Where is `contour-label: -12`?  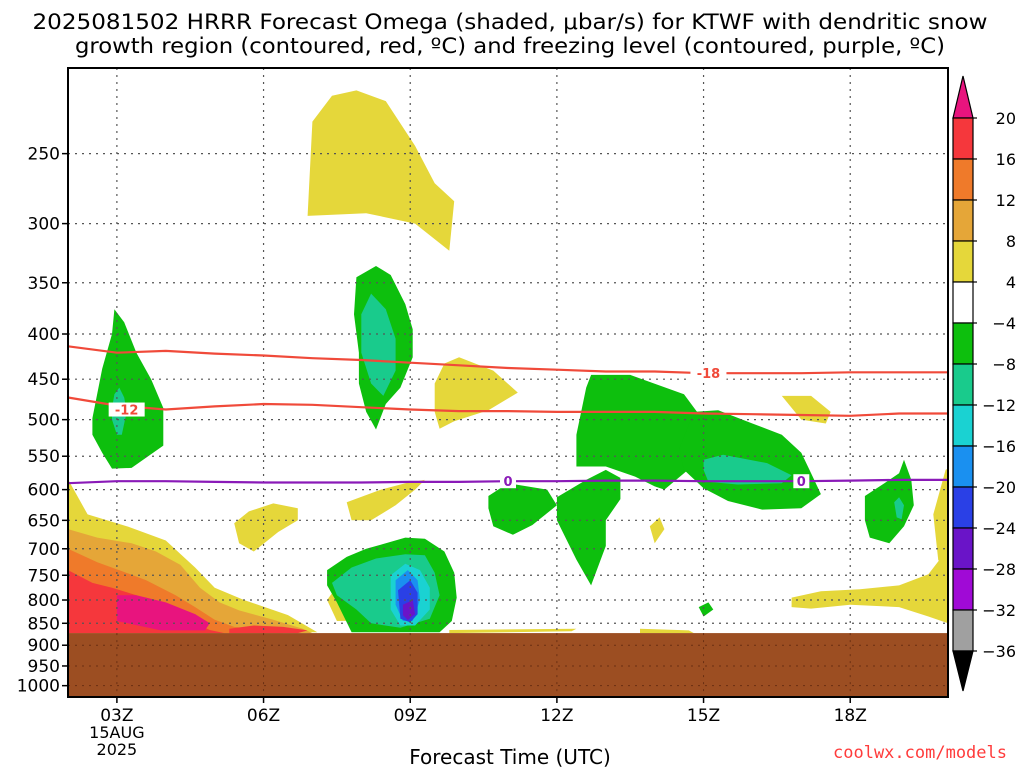 contour-label: -12 is located at coordinates (127, 411).